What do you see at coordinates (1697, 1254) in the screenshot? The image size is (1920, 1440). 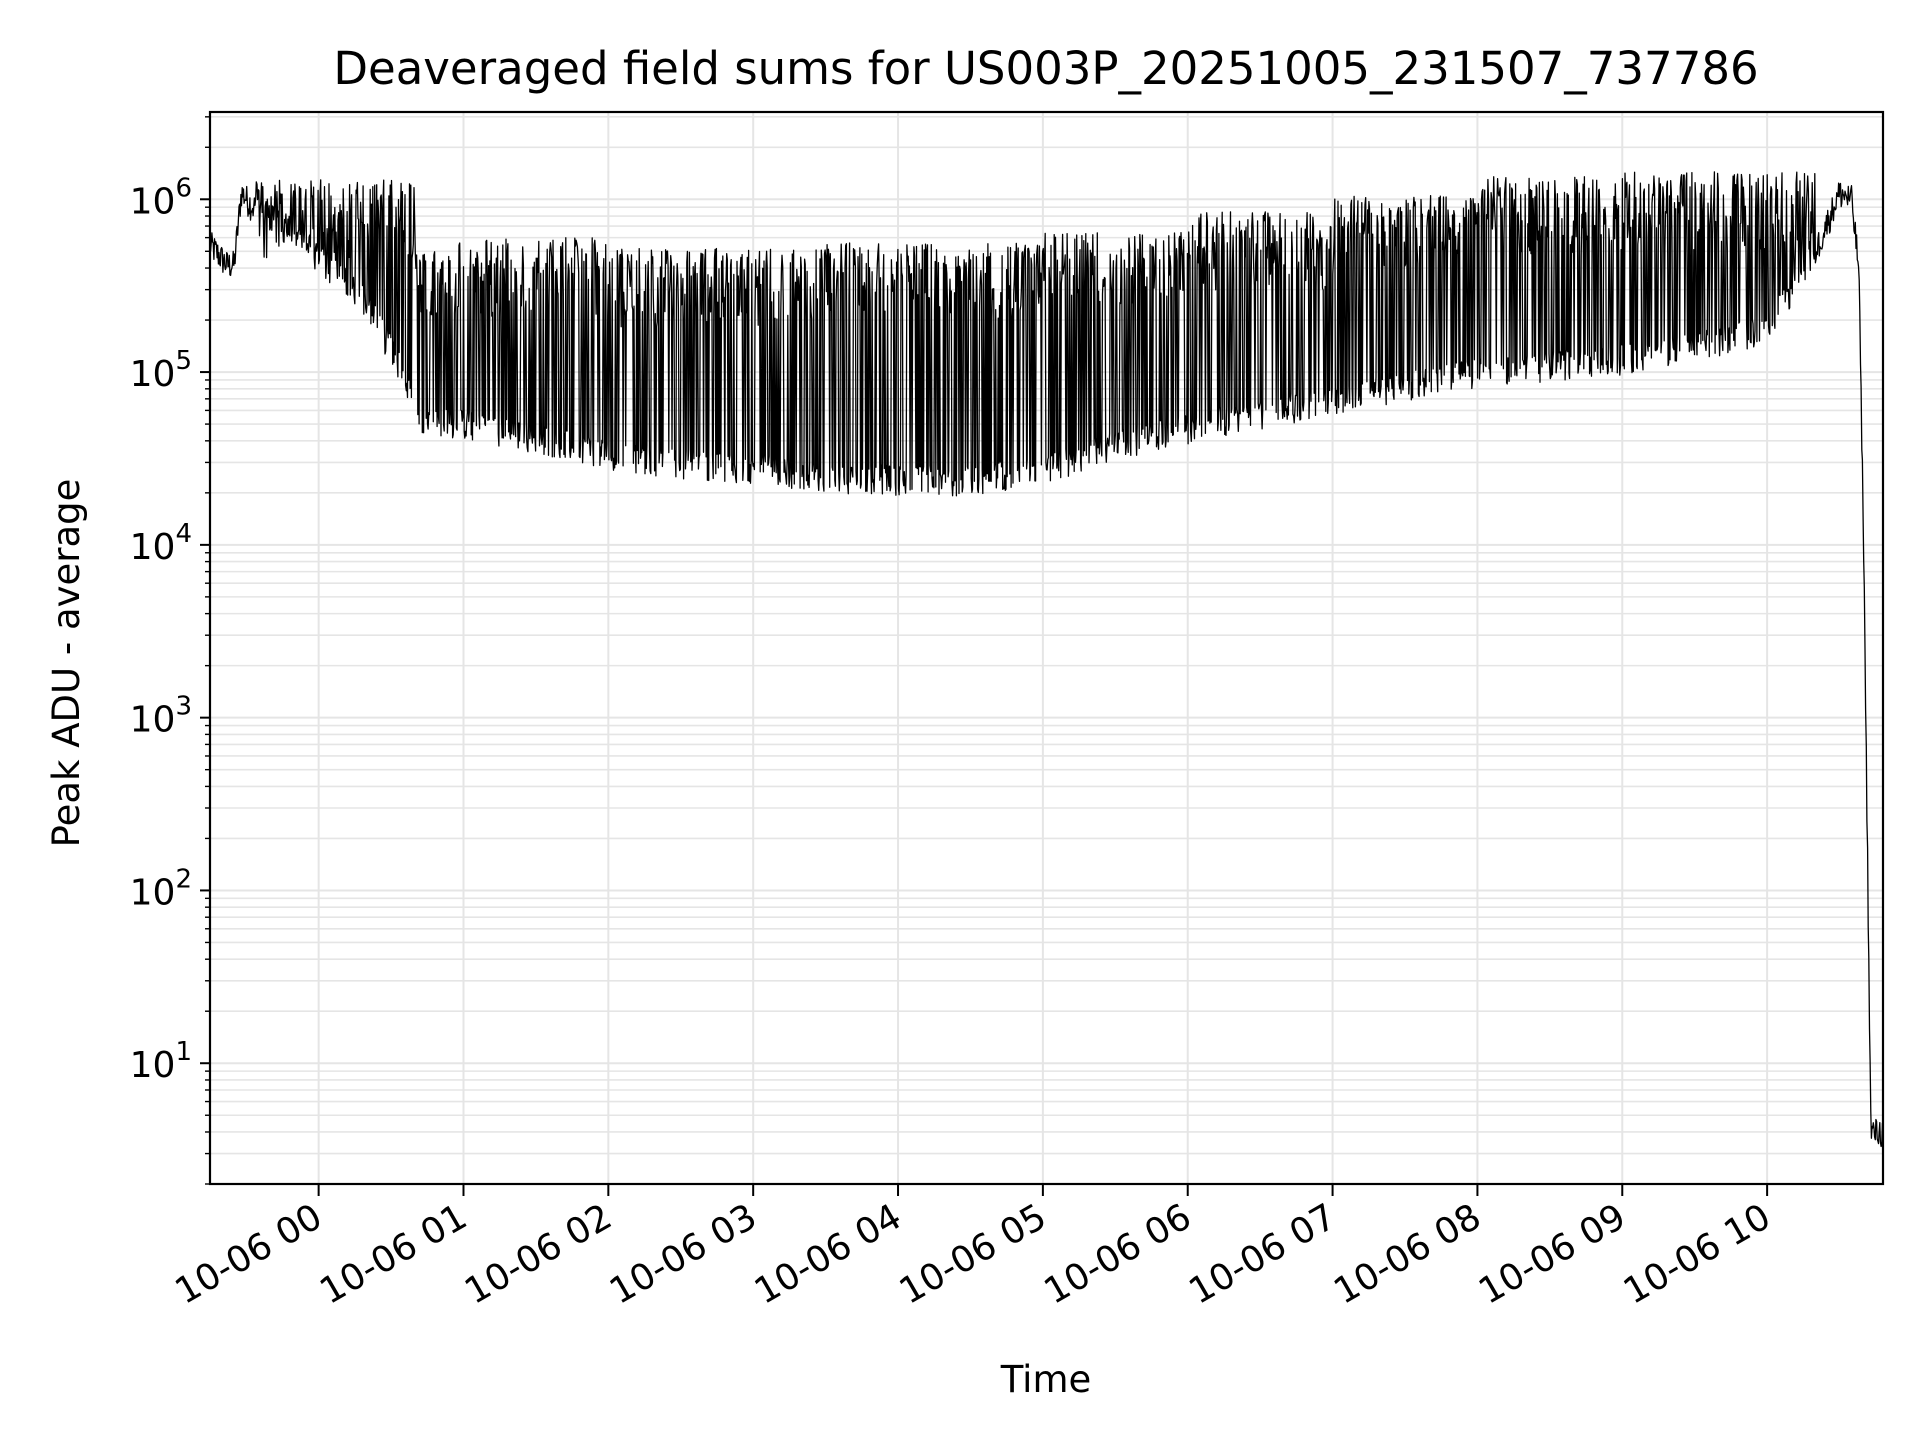 I see `x-tick-label: 10-06 10` at bounding box center [1697, 1254].